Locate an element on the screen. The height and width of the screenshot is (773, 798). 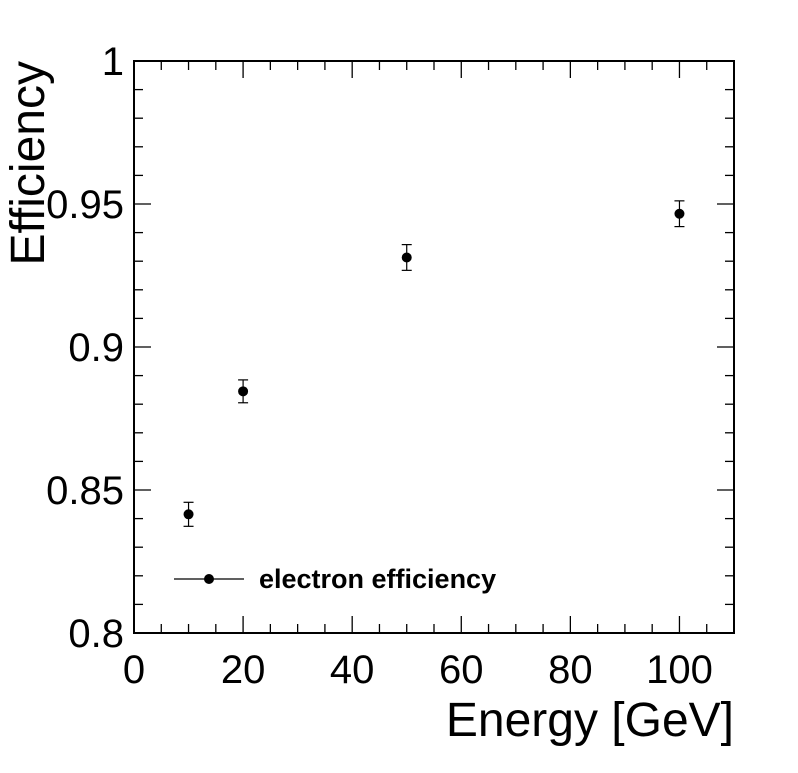
y-tick-label: 0.8 is located at coordinates (96, 634).